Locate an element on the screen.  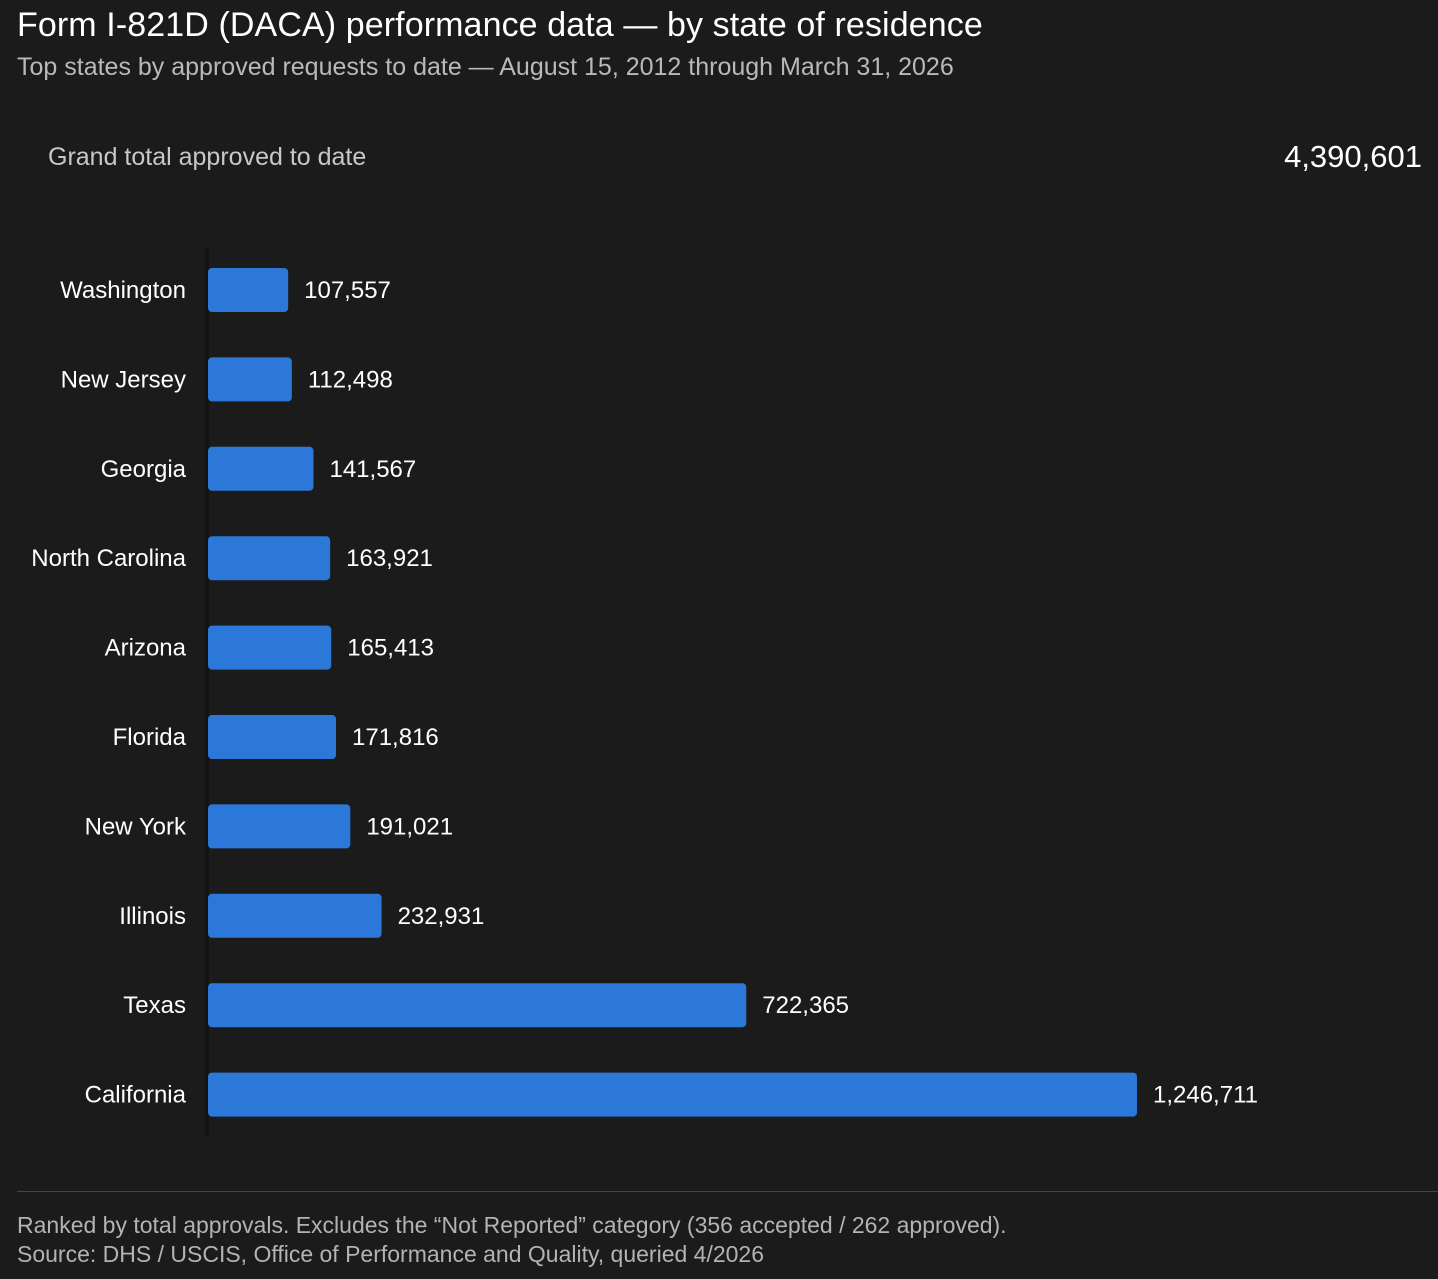
value-label: 165,413 is located at coordinates (390, 648).